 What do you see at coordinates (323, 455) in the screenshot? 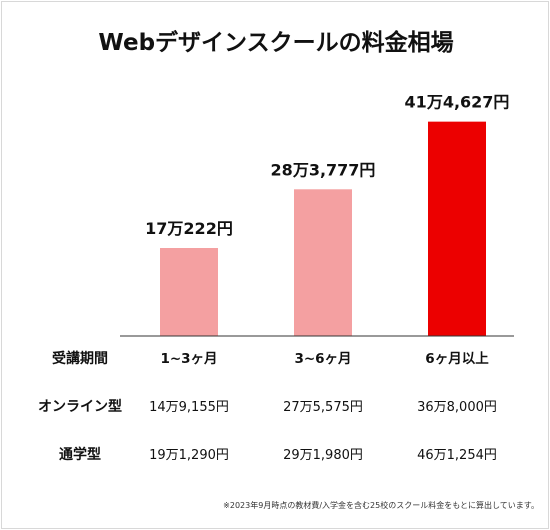
I see `table-cell: 29万1,980円` at bounding box center [323, 455].